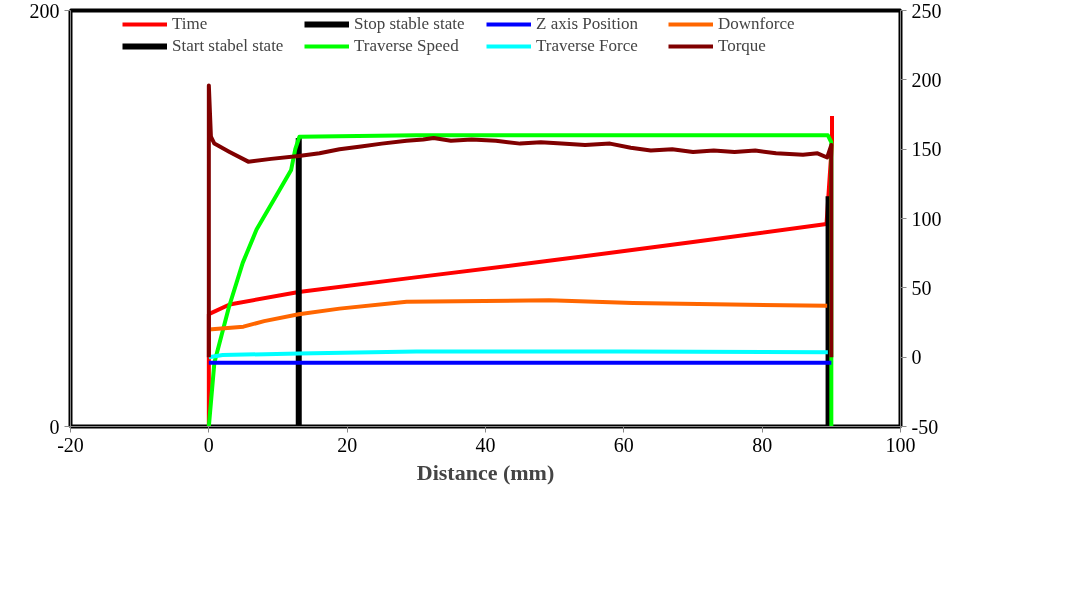  What do you see at coordinates (208, 444) in the screenshot?
I see `x-tick-label: 0` at bounding box center [208, 444].